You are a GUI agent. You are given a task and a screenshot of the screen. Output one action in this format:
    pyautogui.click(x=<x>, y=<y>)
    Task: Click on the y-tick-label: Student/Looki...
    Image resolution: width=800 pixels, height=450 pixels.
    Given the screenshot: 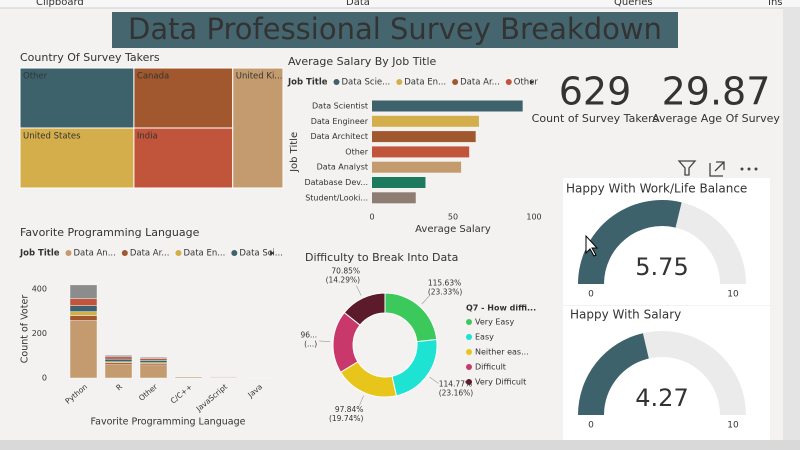 What is the action you would take?
    pyautogui.click(x=336, y=197)
    